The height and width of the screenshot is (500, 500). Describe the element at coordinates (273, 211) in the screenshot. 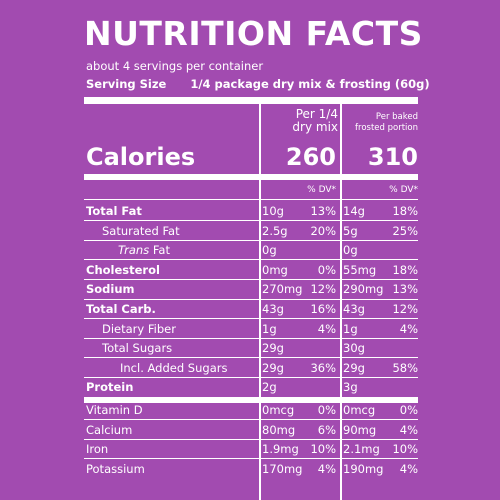

I see `amount-dry-mix: 10g` at that location.